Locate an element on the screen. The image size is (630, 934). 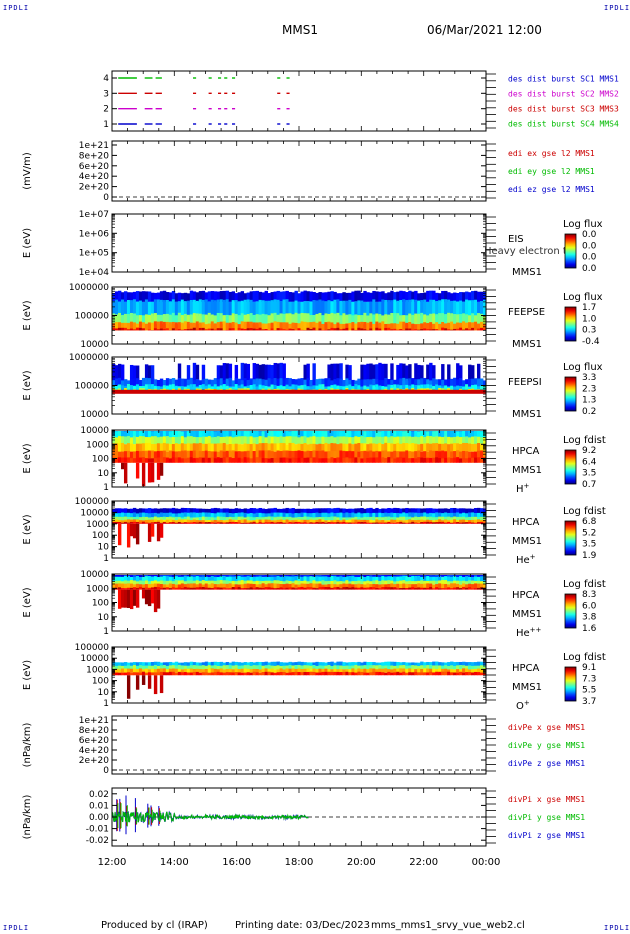
species-charge: ++ is located at coordinates (536, 630).